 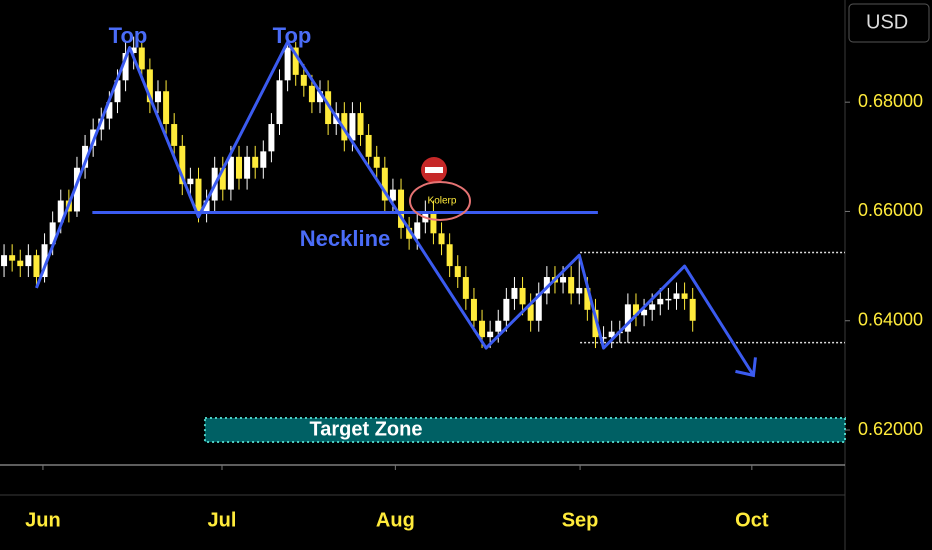 I want to click on x-tick-label: Sep, so click(x=580, y=520).